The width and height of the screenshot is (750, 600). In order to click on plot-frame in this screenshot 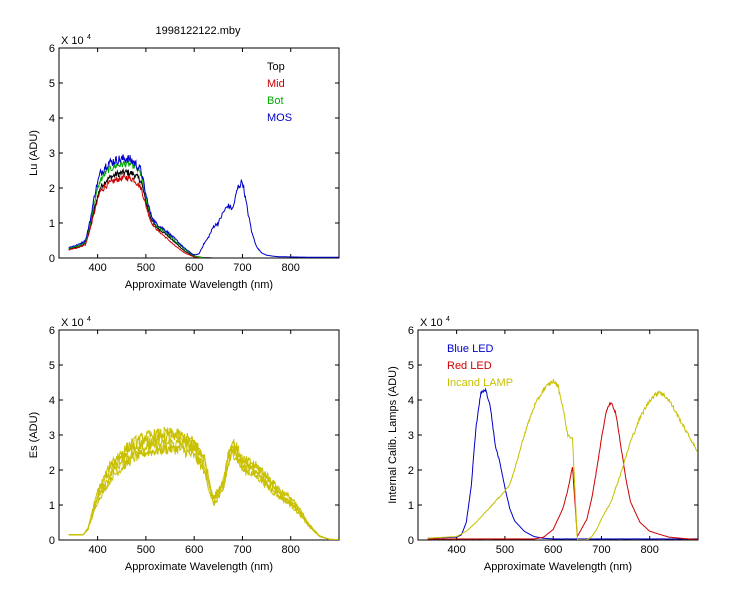, I will do `click(199, 153)`.